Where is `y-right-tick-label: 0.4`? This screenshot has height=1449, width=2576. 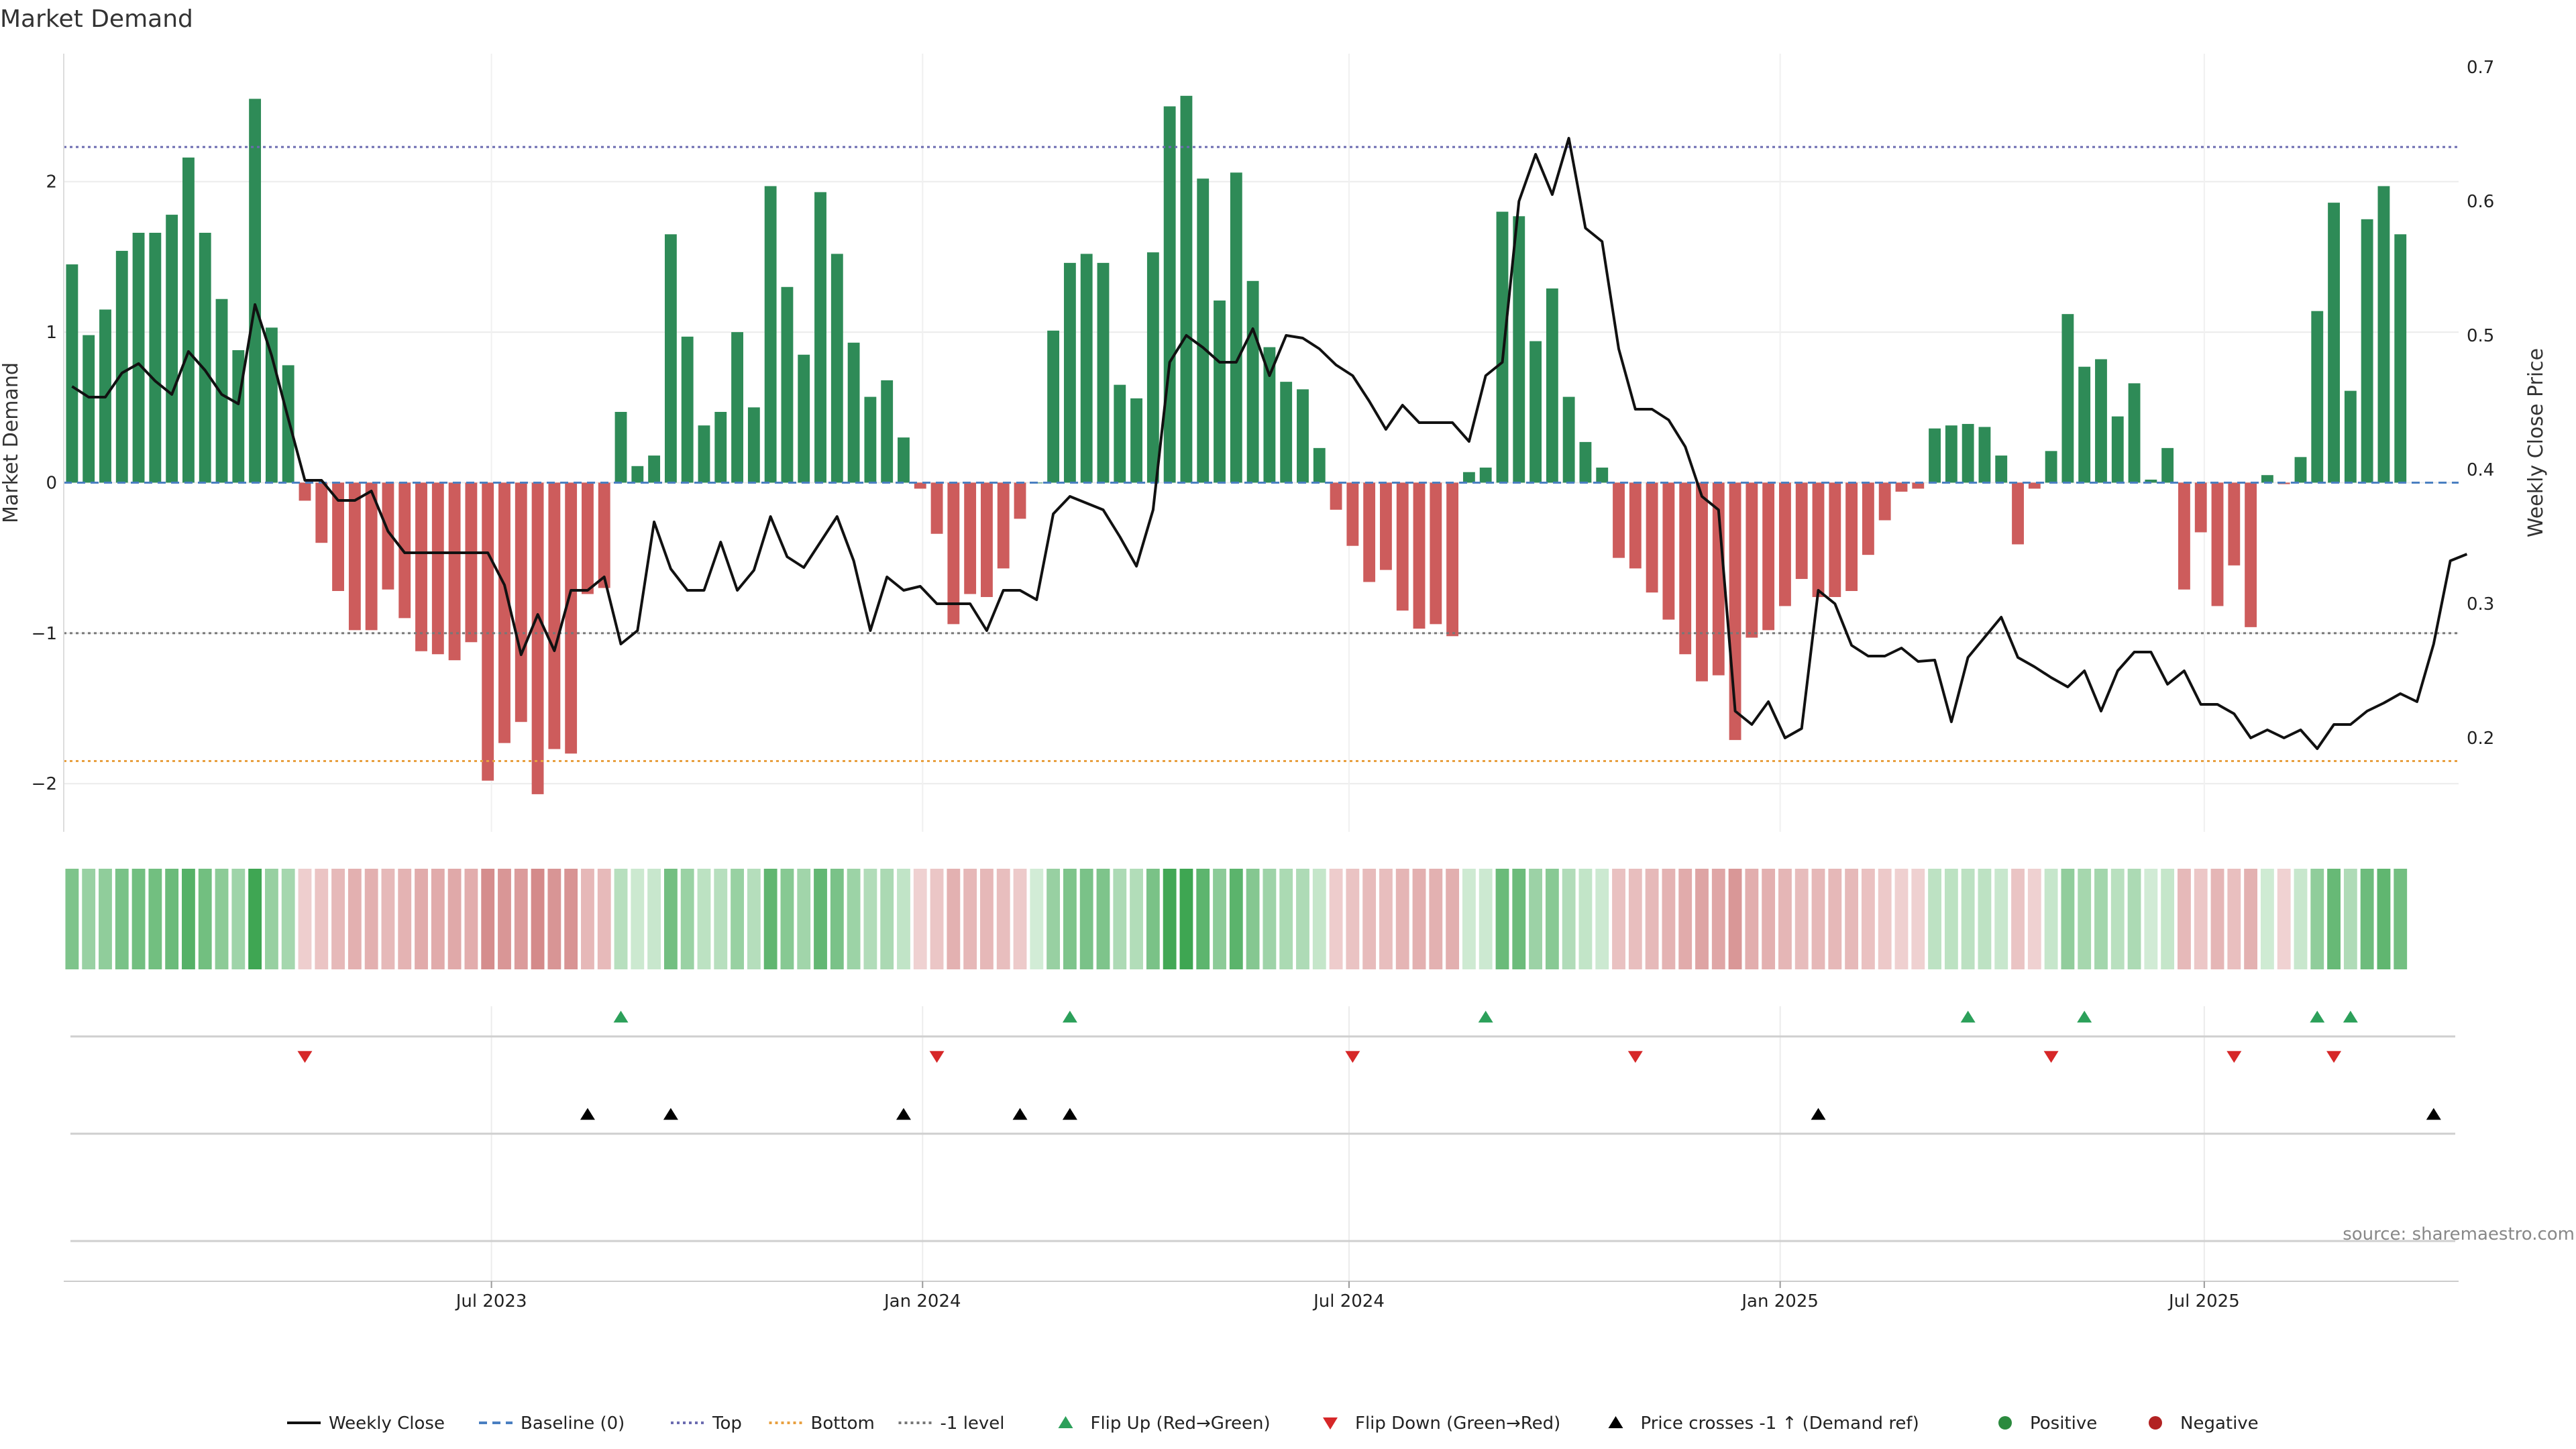
y-right-tick-label: 0.4 is located at coordinates (2480, 470).